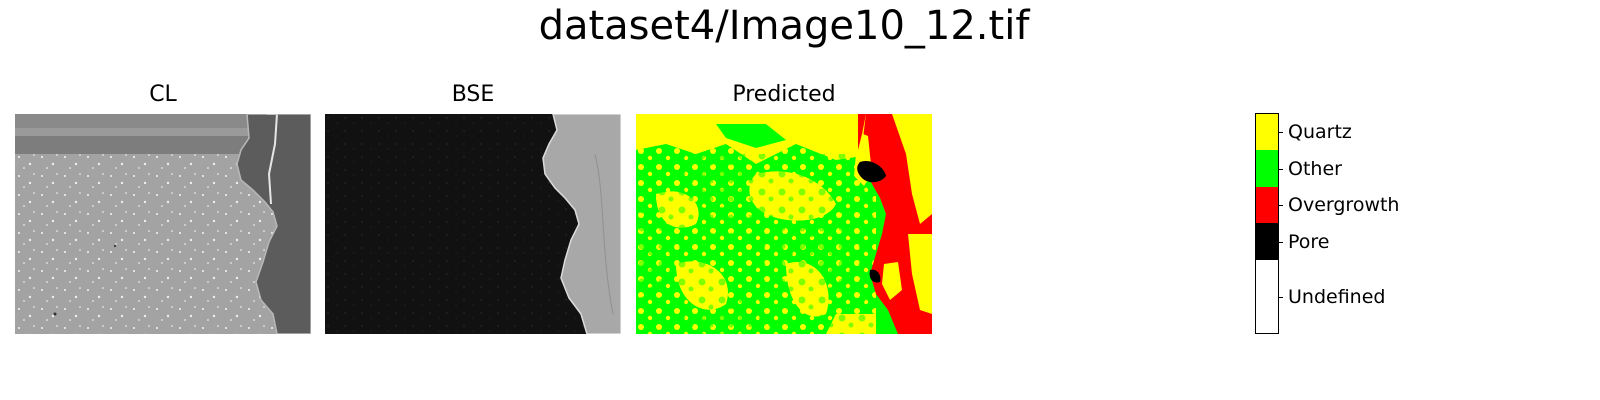 The image size is (1600, 400). I want to click on colorbar-label-quartz: Quartz, so click(1320, 132).